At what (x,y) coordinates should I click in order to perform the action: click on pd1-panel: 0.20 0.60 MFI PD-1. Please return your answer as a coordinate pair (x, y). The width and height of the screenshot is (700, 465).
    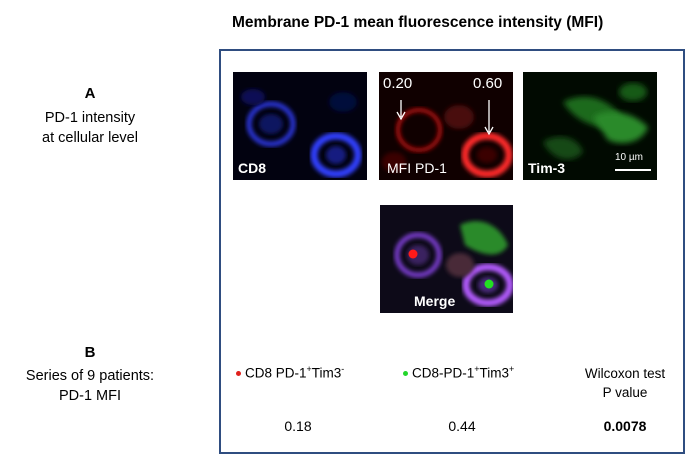
    Looking at the image, I should click on (446, 126).